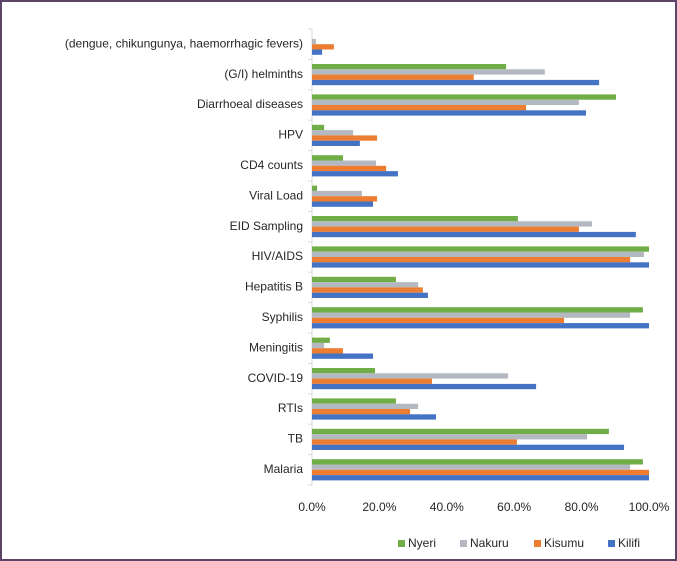  Describe the element at coordinates (649, 507) in the screenshot. I see `x-tick-label: 100.0%` at that location.